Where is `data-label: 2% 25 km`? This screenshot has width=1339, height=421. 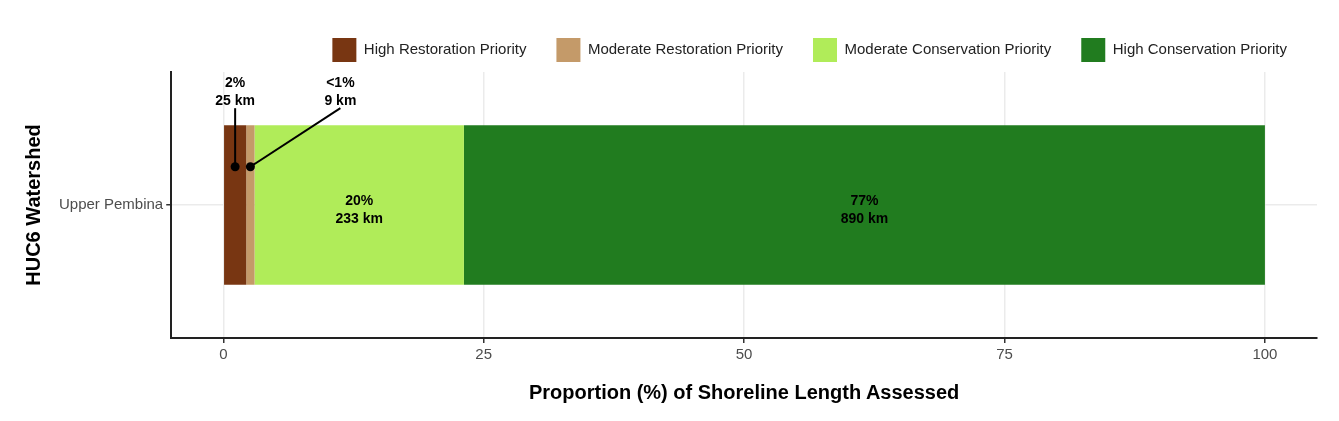 data-label: 2% 25 km is located at coordinates (235, 91).